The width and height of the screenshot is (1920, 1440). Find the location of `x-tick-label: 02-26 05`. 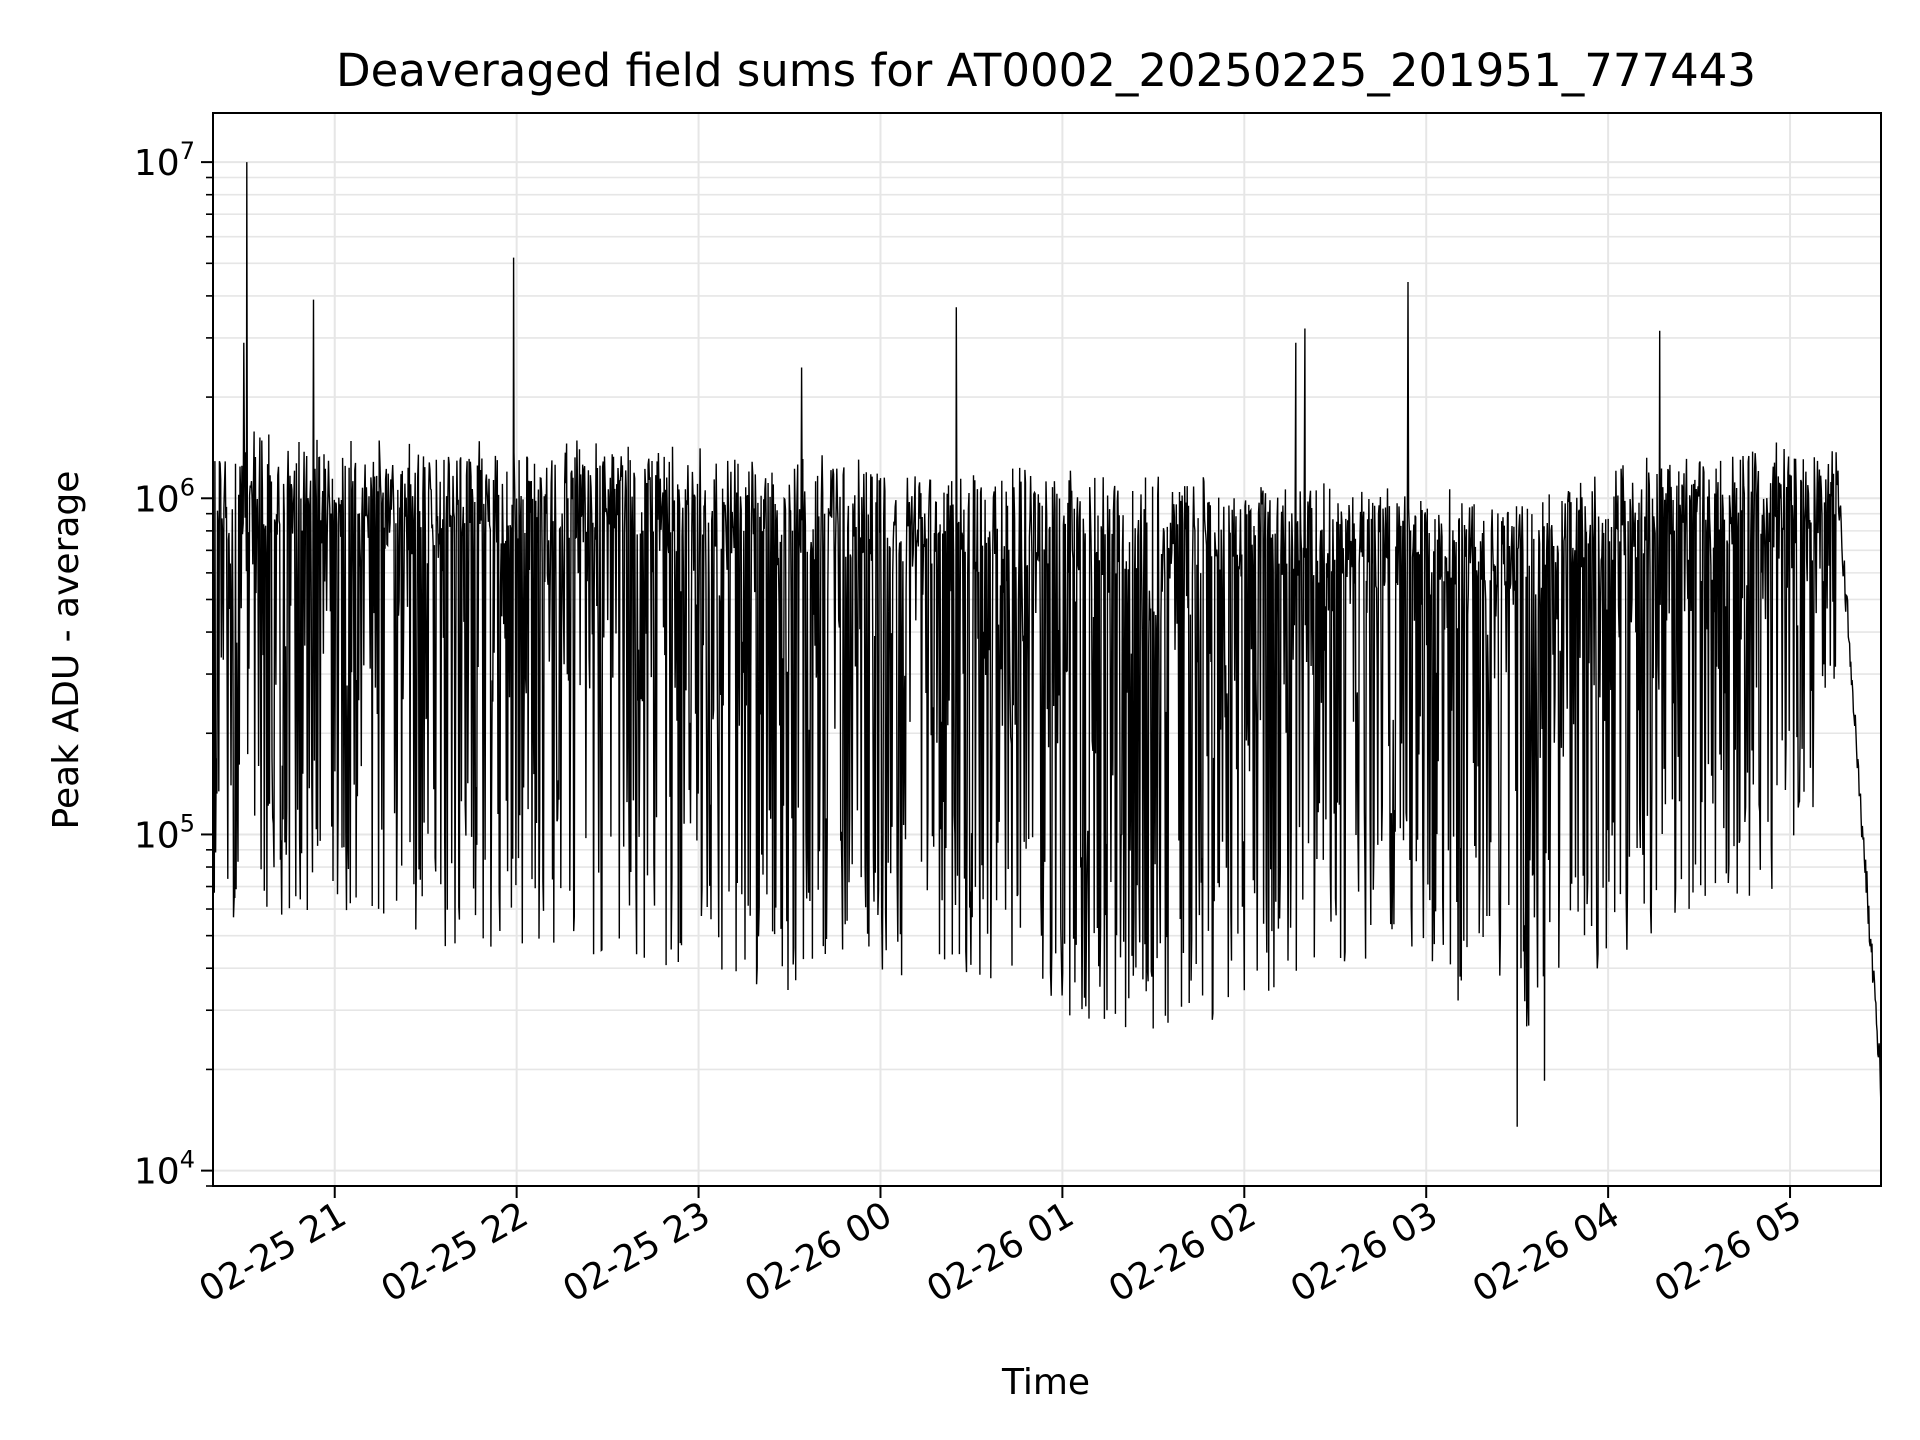

x-tick-label: 02-26 05 is located at coordinates (1728, 1252).